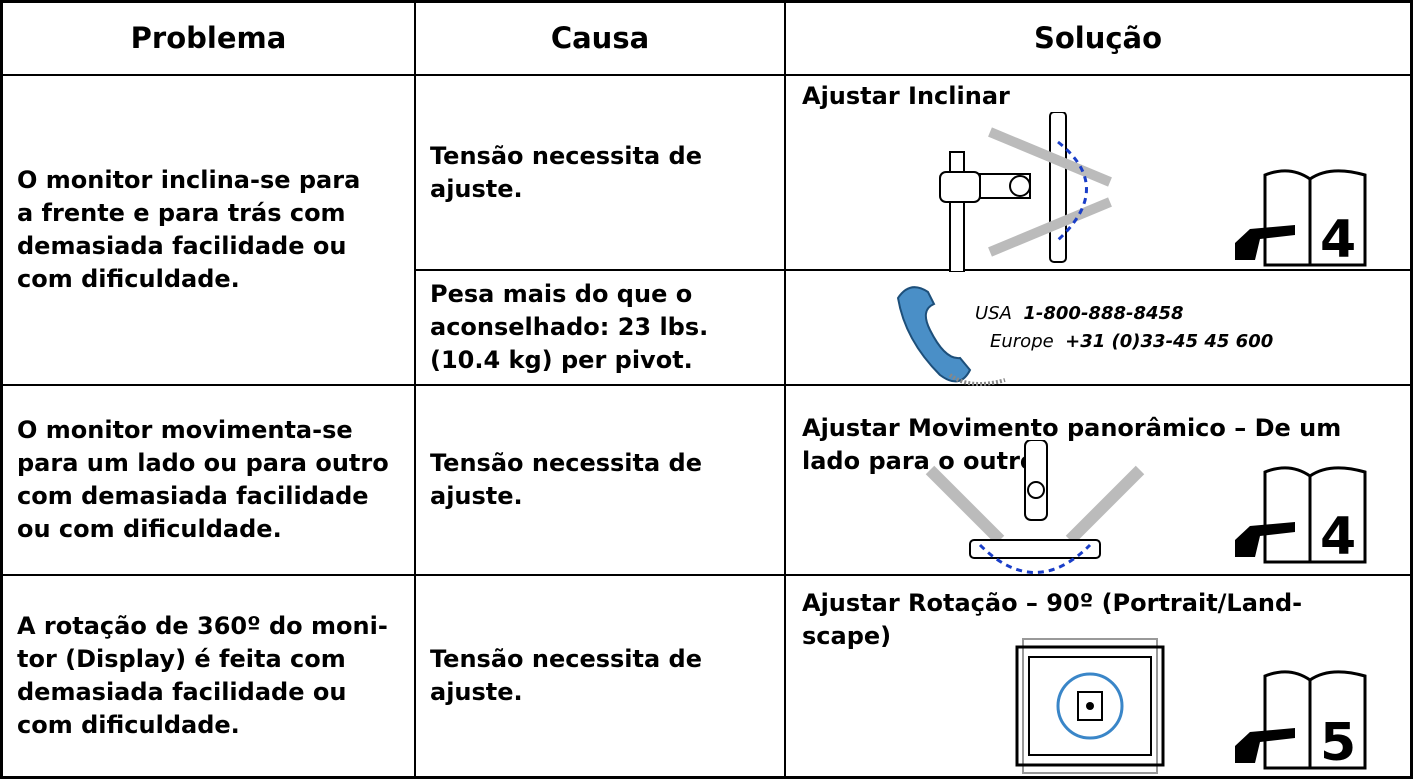 This screenshot has height=781, width=1415. Describe the element at coordinates (1103, 313) in the screenshot. I see `phone: 1-800-888-8458` at that location.